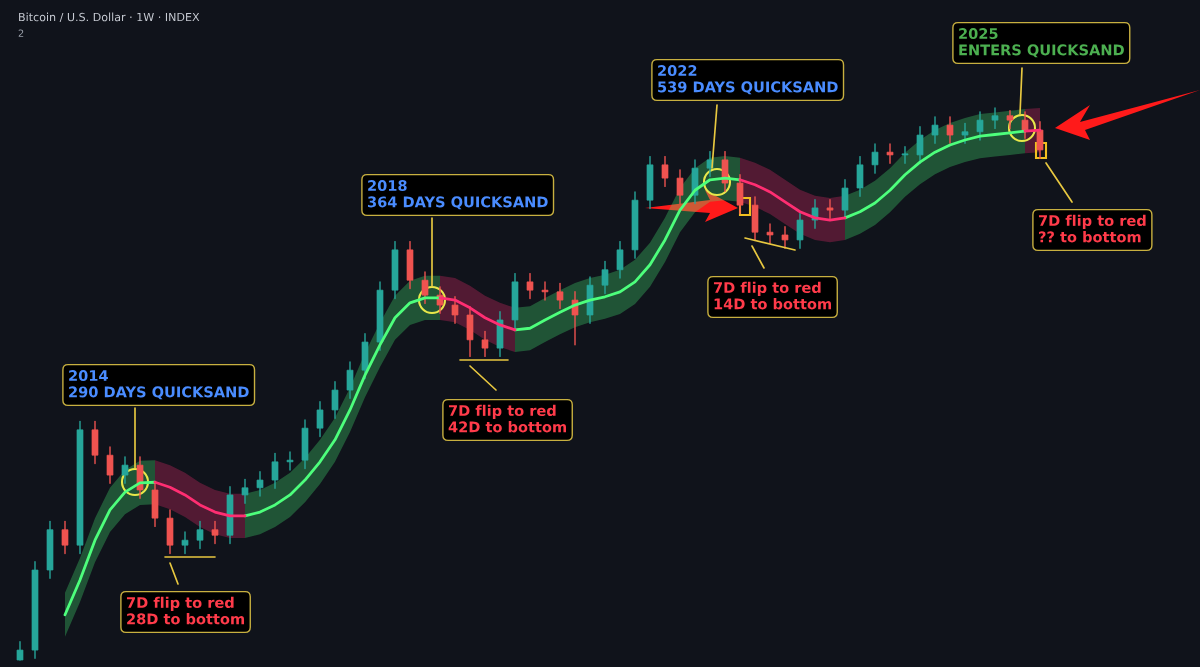  What do you see at coordinates (507, 418) in the screenshot?
I see `annotation: 7D flip to red 42D to bottom` at bounding box center [507, 418].